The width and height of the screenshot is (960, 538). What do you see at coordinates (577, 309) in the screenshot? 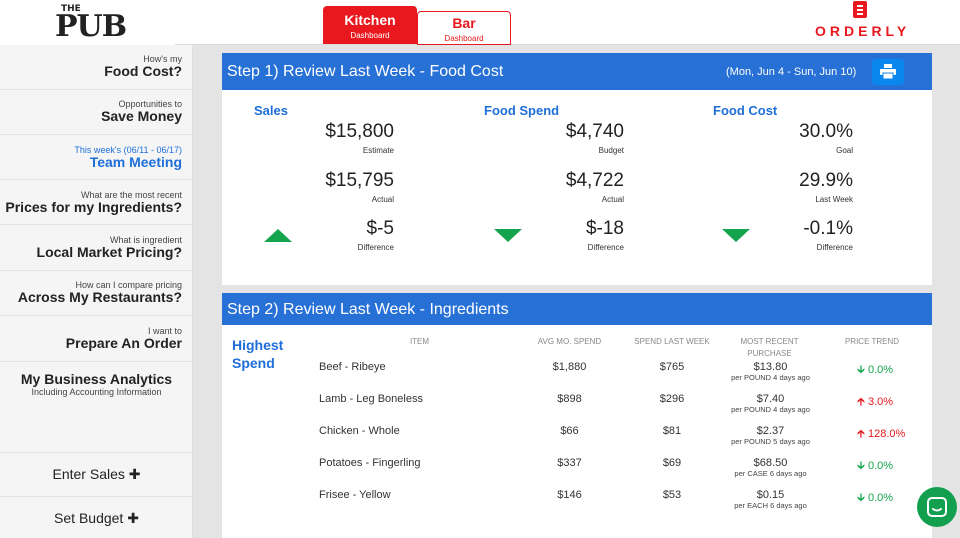
I see `step2-header: Step 2) Review Last Week - Ingredients` at bounding box center [577, 309].